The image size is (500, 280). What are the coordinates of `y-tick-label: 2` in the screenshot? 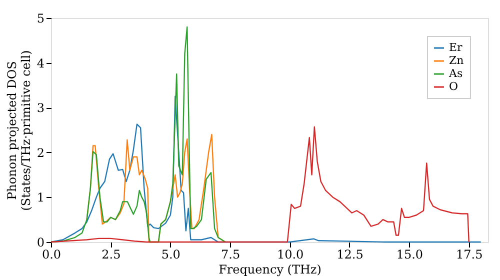 It's located at (40, 153).